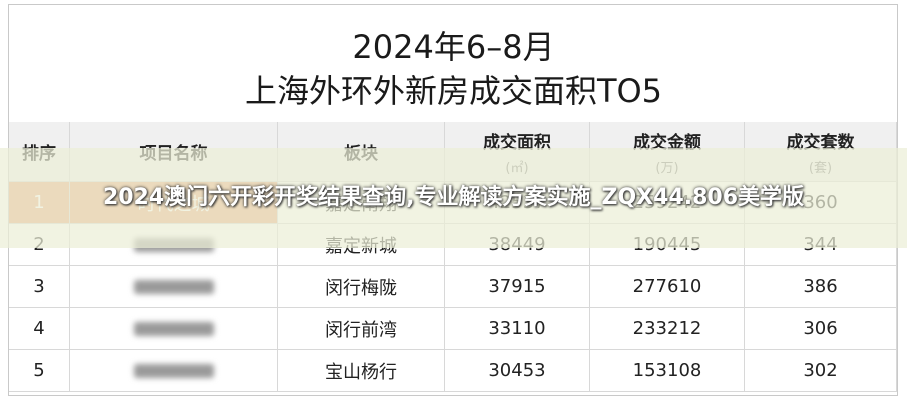  I want to click on table-cell: 386, so click(821, 287).